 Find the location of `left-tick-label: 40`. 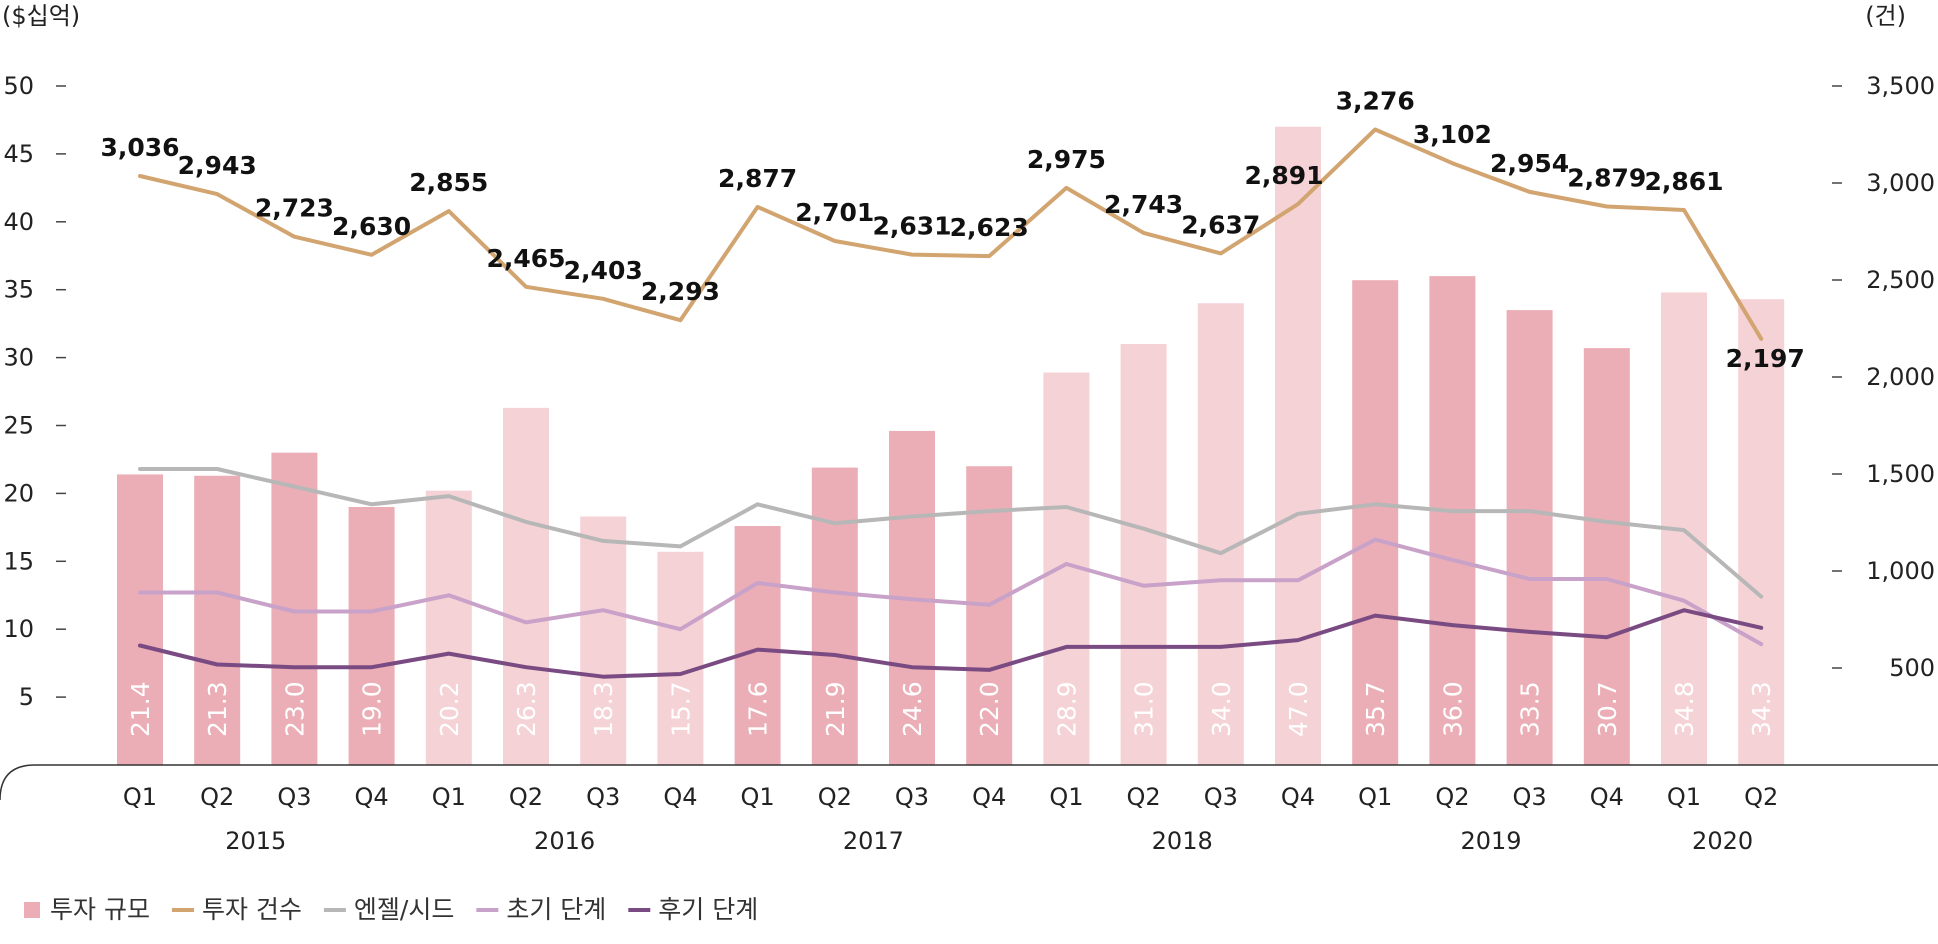

left-tick-label: 40 is located at coordinates (18, 222).